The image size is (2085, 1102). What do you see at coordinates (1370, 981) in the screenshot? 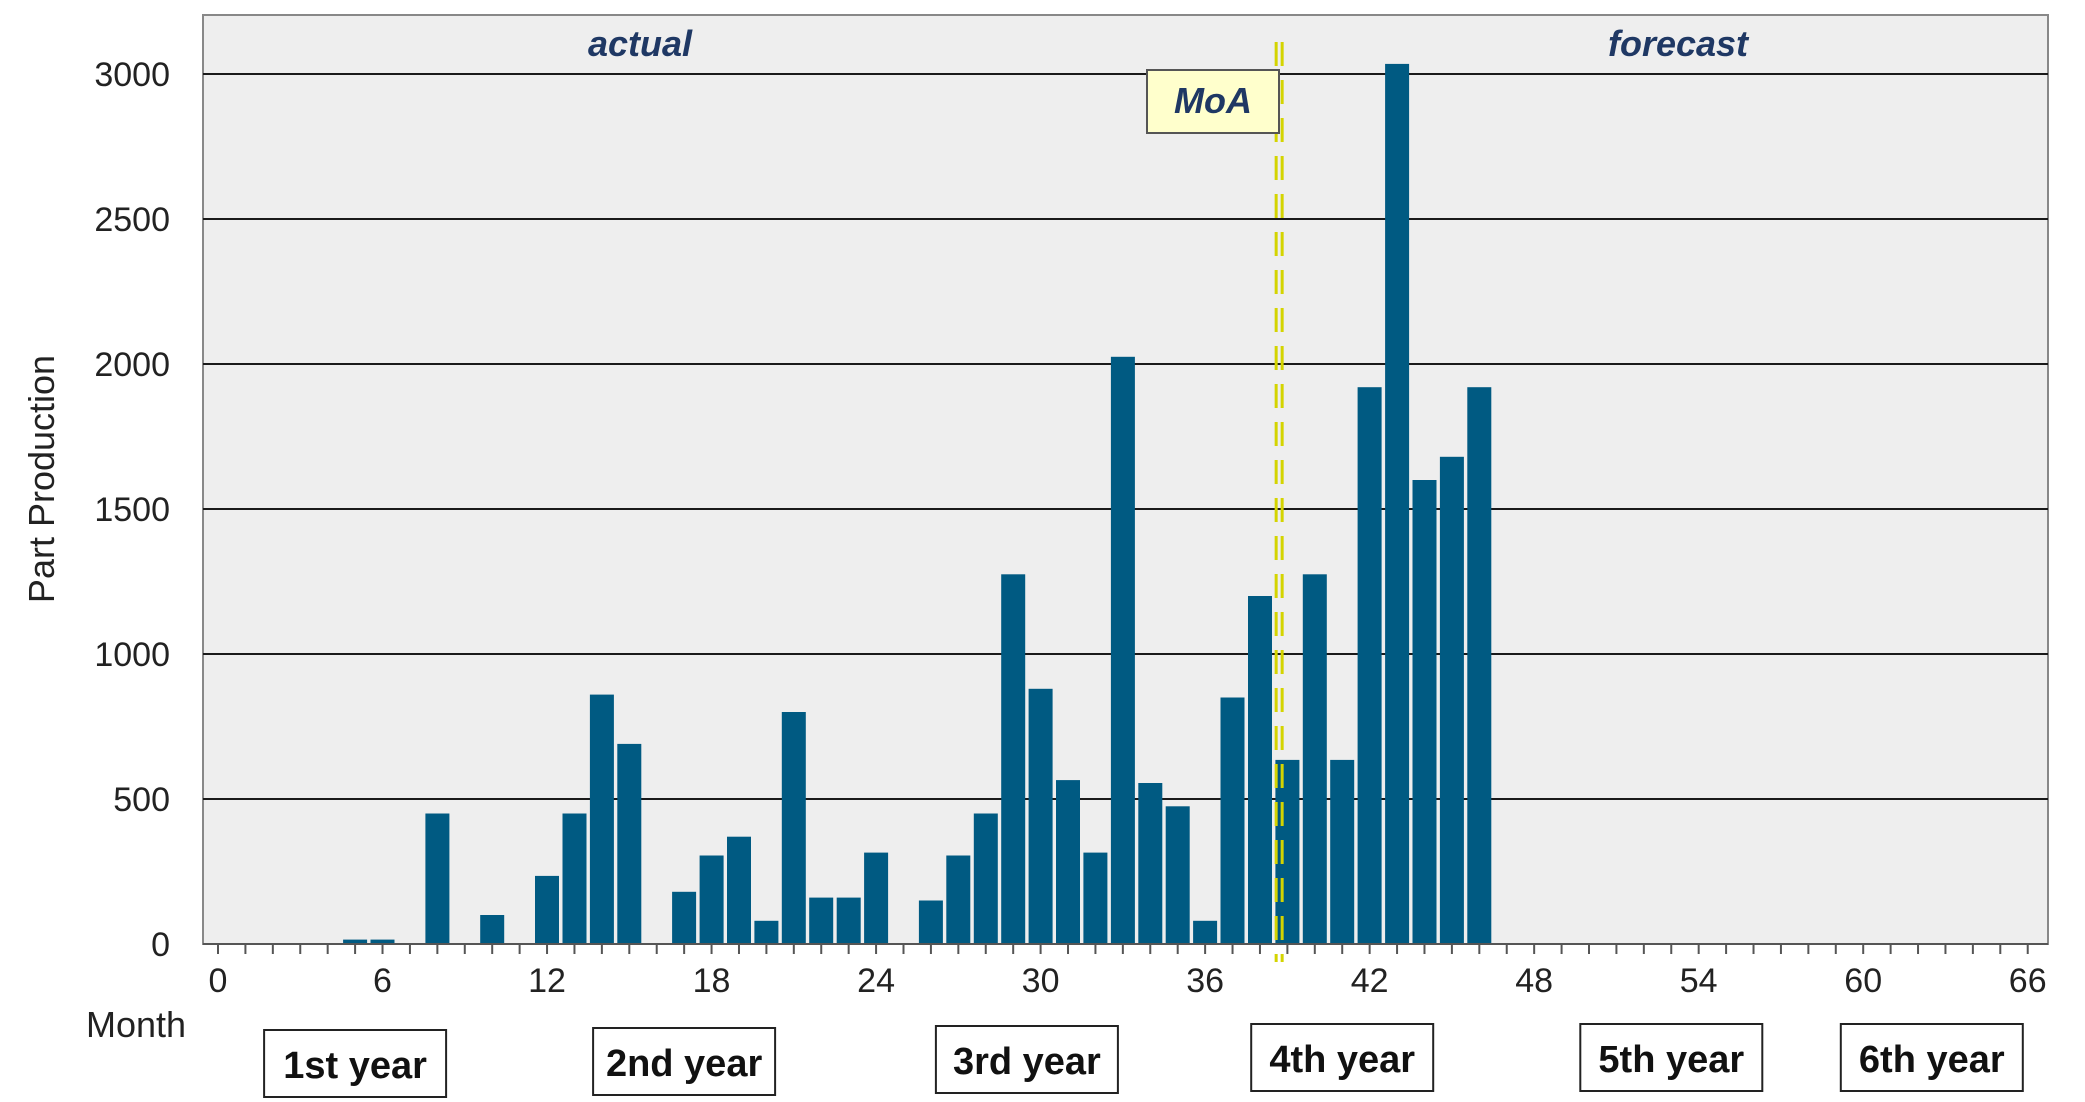
I see `x-tick-label-42: 42` at bounding box center [1370, 981].